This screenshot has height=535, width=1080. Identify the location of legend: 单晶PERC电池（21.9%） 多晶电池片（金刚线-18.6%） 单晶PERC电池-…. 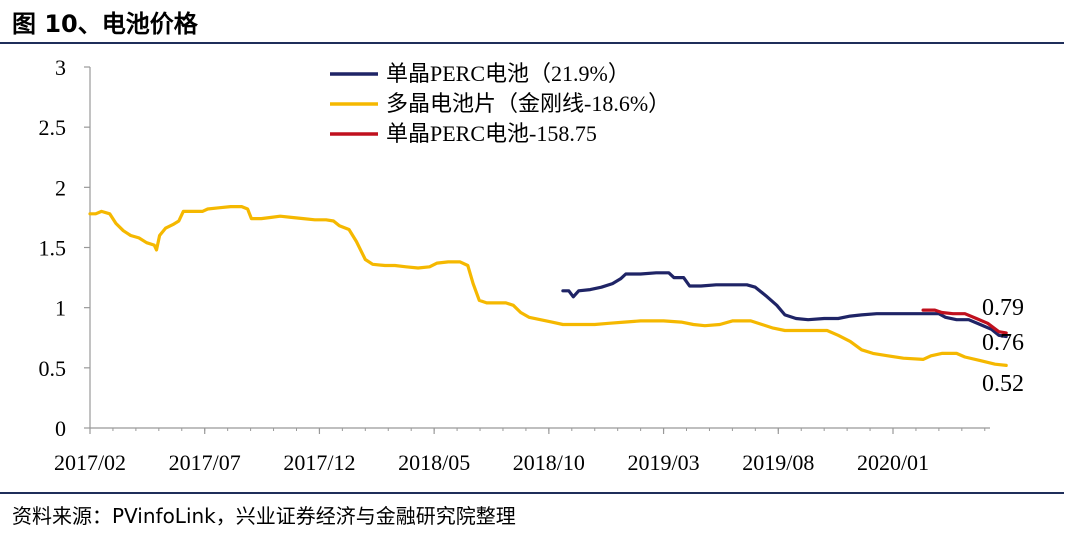
(500, 103).